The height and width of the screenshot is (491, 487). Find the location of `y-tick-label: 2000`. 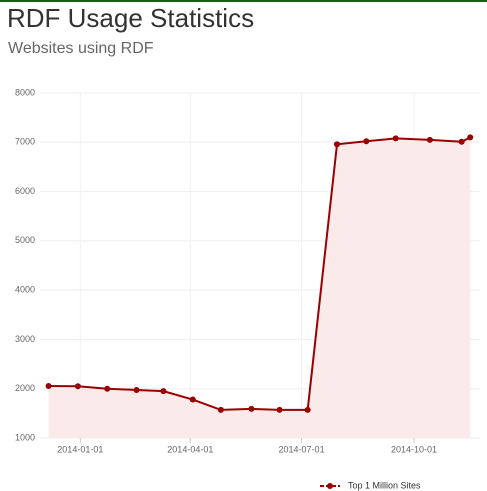

y-tick-label: 2000 is located at coordinates (25, 388).